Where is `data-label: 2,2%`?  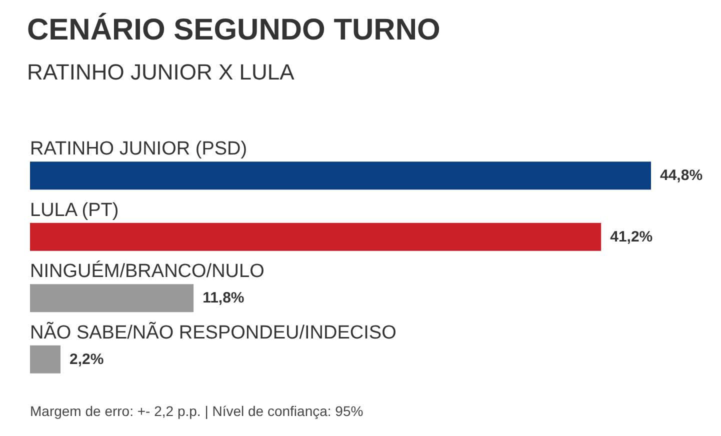
data-label: 2,2% is located at coordinates (86, 359).